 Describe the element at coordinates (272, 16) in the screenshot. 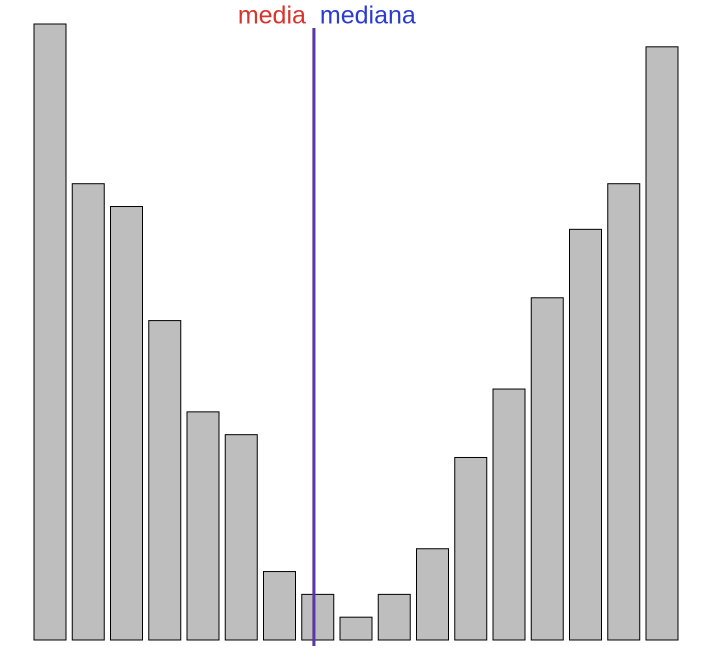

I see `annotation-label: media` at that location.